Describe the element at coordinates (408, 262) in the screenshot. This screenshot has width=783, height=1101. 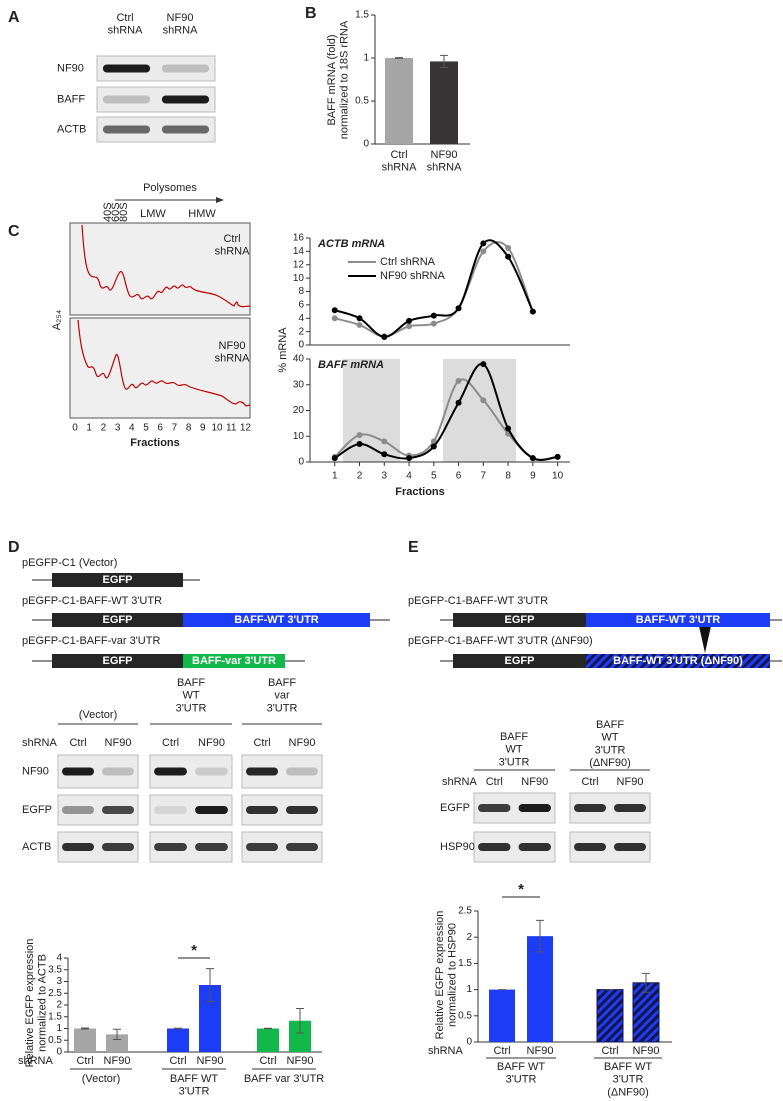
I see `legend-label: Ctrl shRNA` at that location.